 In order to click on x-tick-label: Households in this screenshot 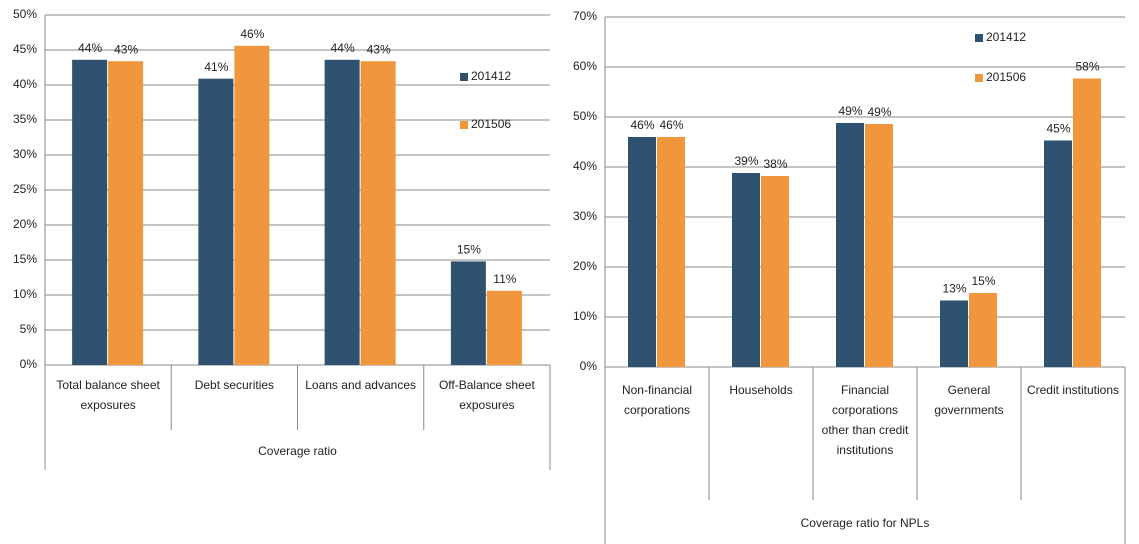, I will do `click(761, 390)`.